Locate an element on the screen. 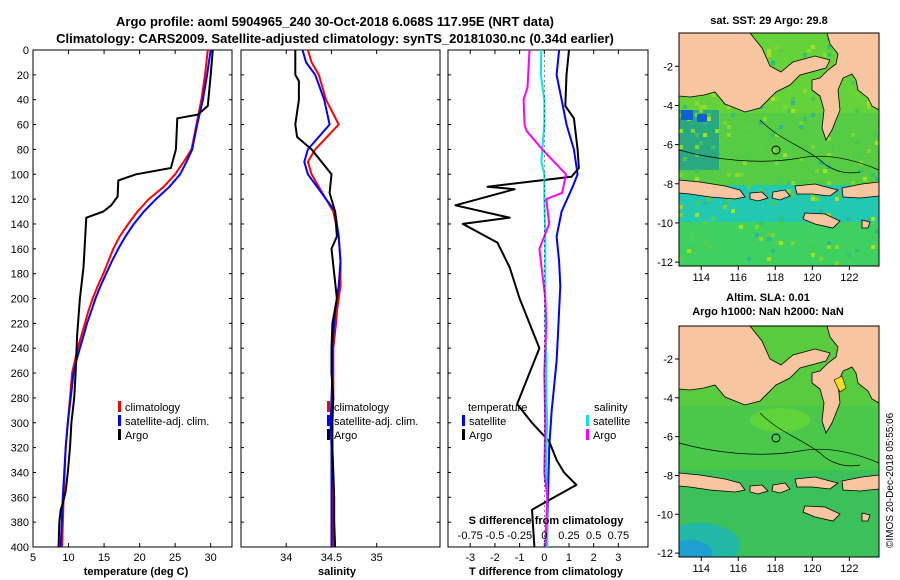 This screenshot has width=900, height=580. x-tick-label: 3 is located at coordinates (618, 558).